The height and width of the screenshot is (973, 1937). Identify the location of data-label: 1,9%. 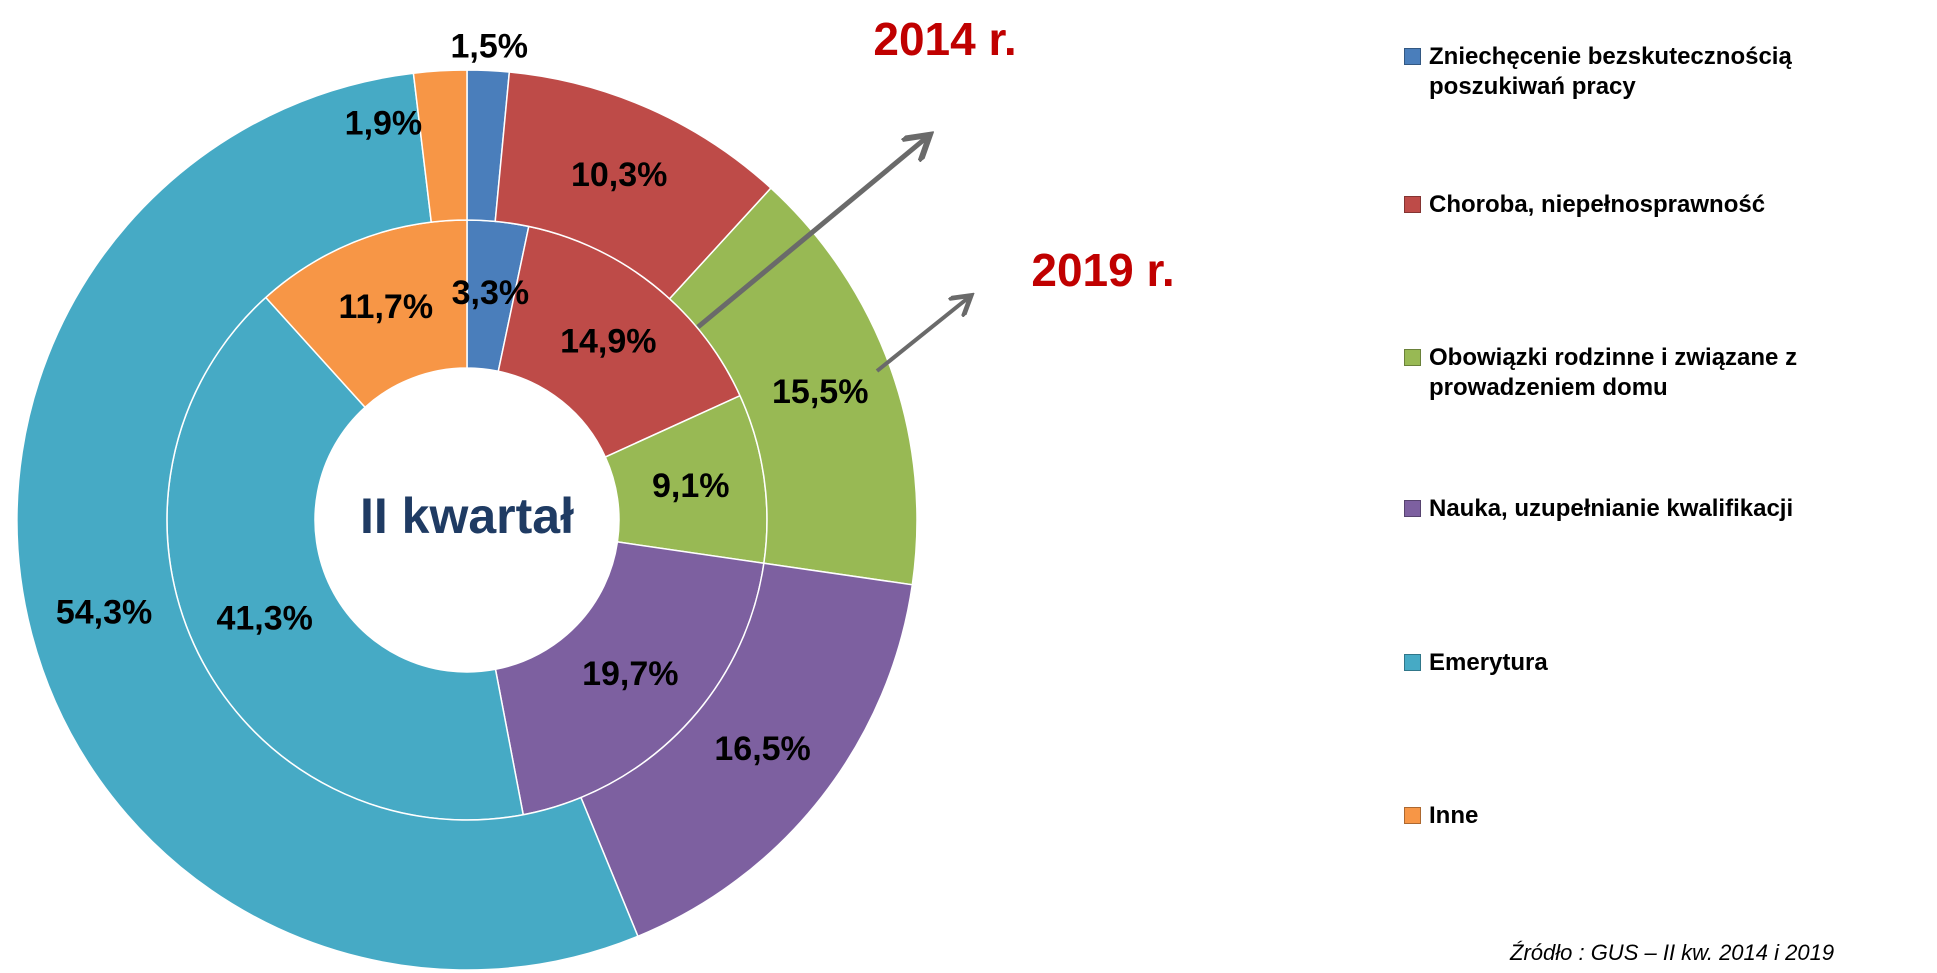
(384, 124).